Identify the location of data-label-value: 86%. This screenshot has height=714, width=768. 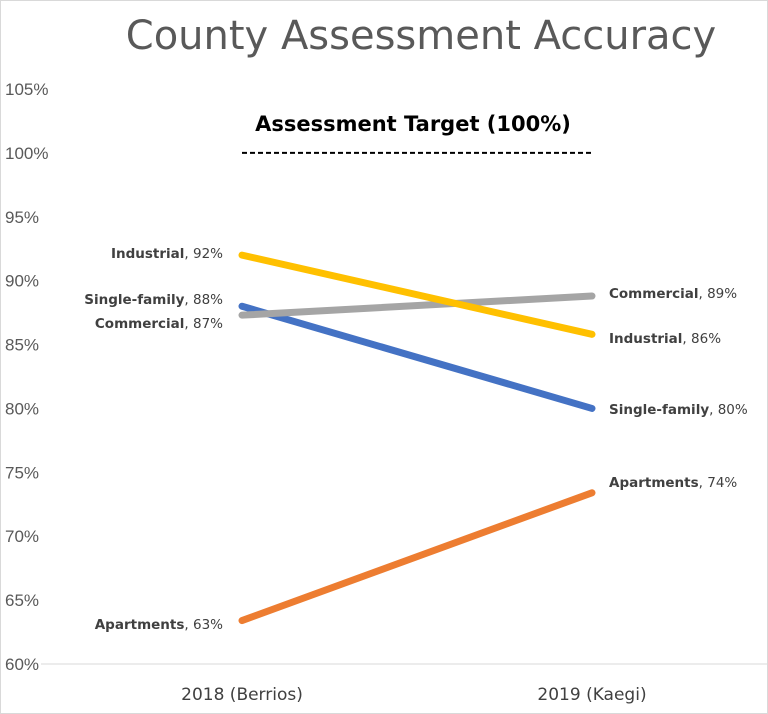
(706, 339).